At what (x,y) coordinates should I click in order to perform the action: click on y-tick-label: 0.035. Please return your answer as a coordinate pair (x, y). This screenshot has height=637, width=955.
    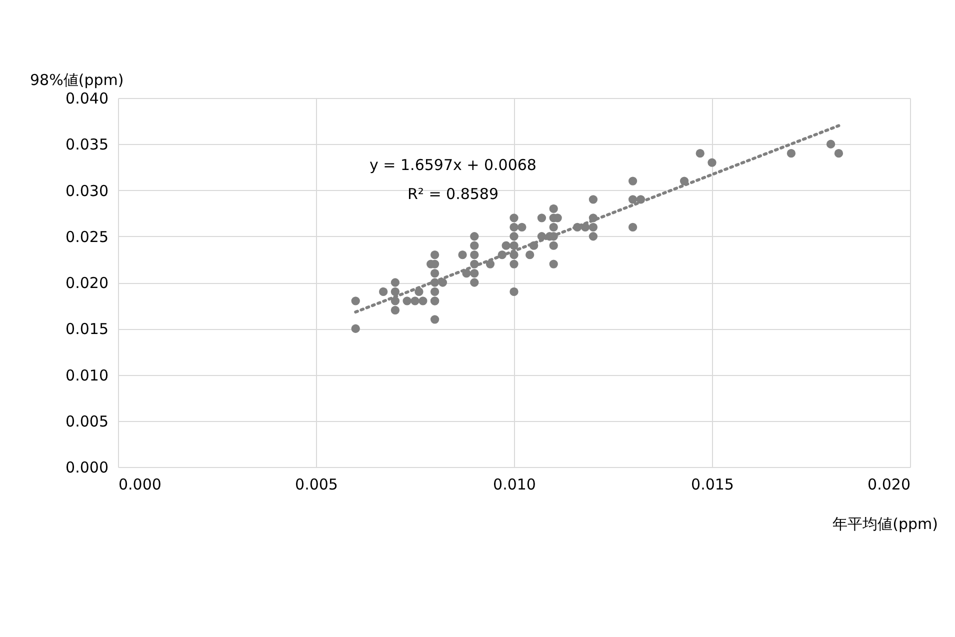
    Looking at the image, I should click on (87, 145).